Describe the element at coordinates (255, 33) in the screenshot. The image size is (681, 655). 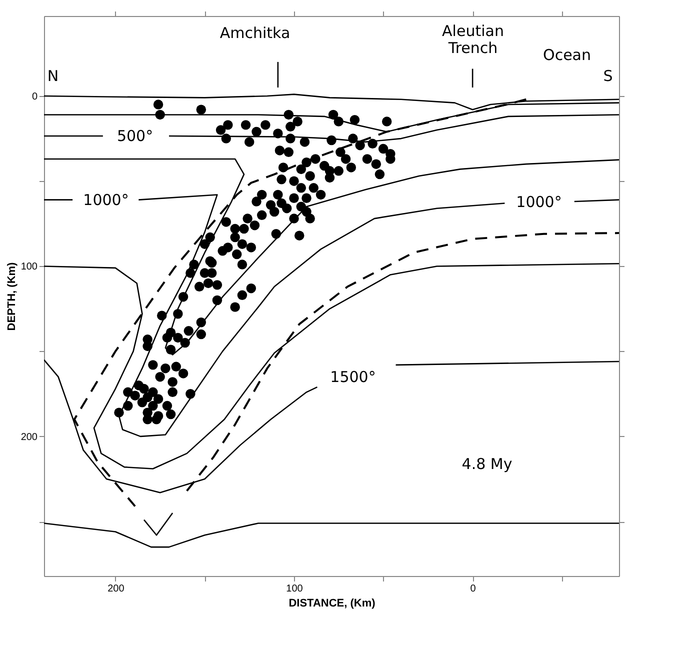
I see `annotation: Amchitka` at that location.